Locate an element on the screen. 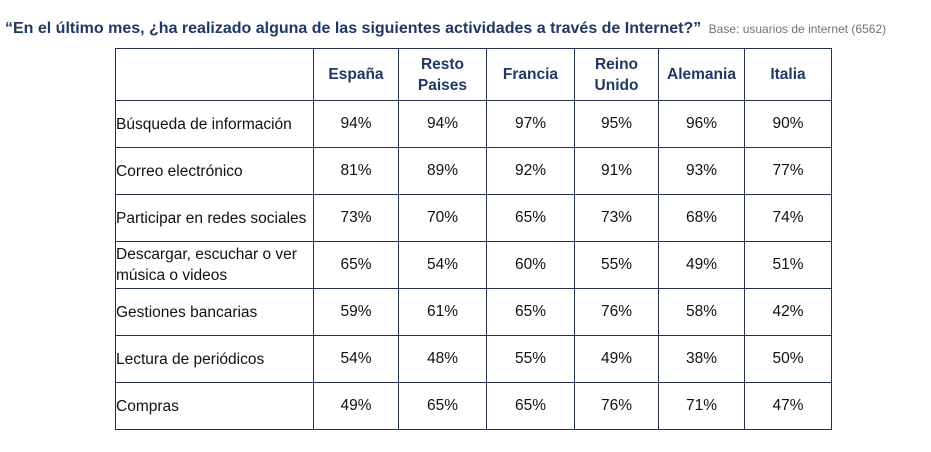 The width and height of the screenshot is (931, 452). sample-base: Base: usuarios de internet (6562) is located at coordinates (797, 29).